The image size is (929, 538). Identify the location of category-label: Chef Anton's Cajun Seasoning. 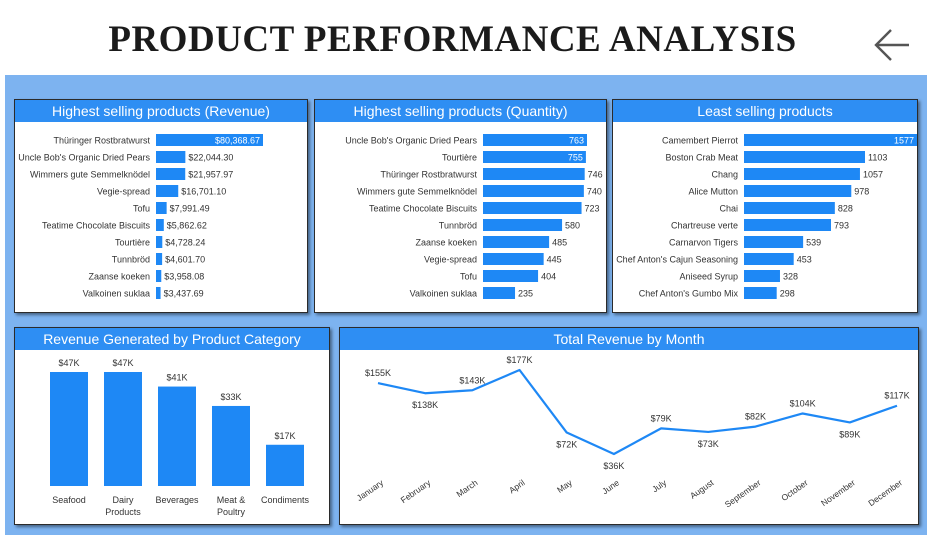
(677, 260).